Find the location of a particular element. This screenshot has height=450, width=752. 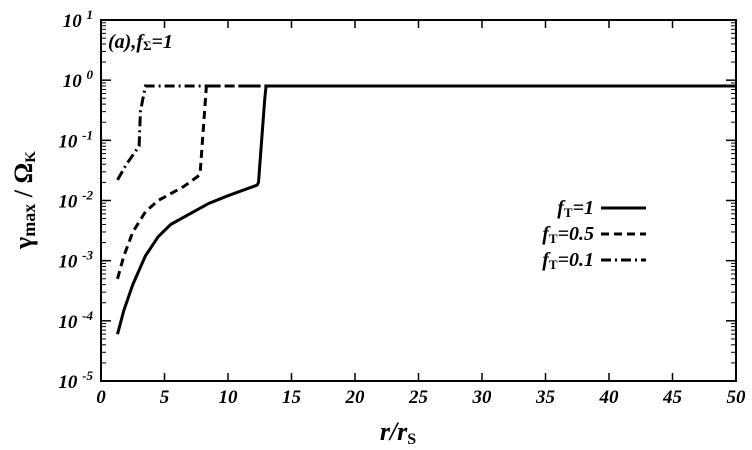

legend-label: fT=1 is located at coordinates (575, 208).